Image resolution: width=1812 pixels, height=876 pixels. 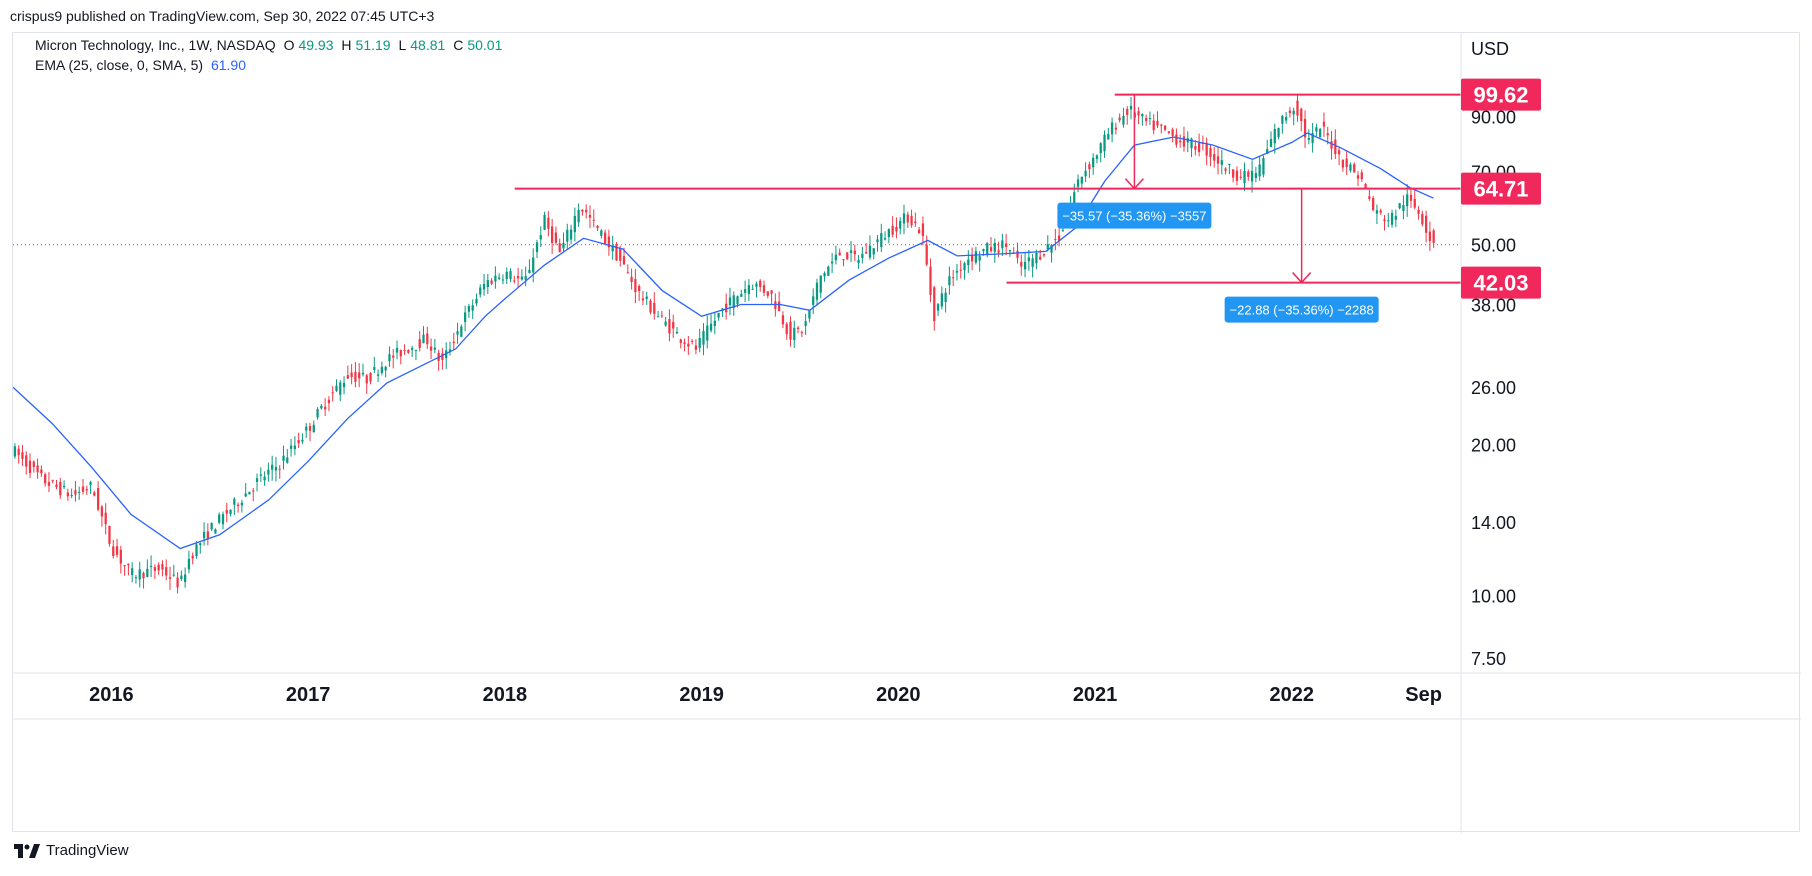 I want to click on legend-o-label: O, so click(x=289, y=45).